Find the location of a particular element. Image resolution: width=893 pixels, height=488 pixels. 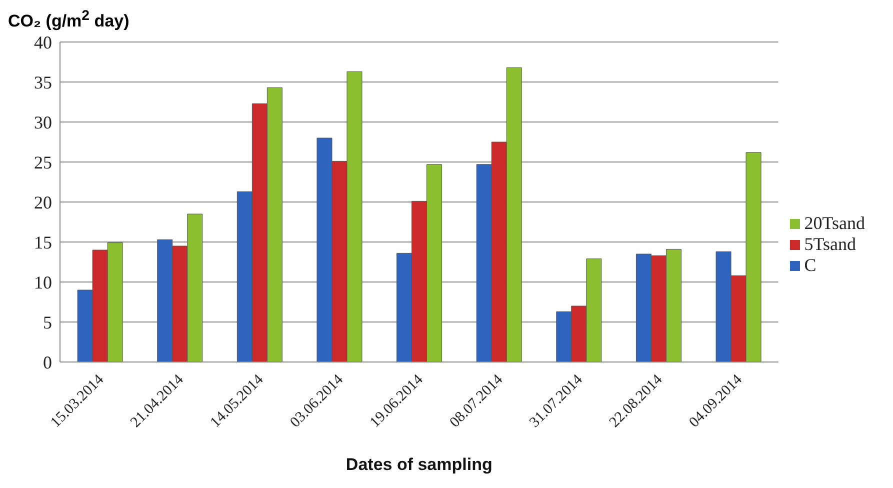

y-tick-label: 0 is located at coordinates (47, 362).